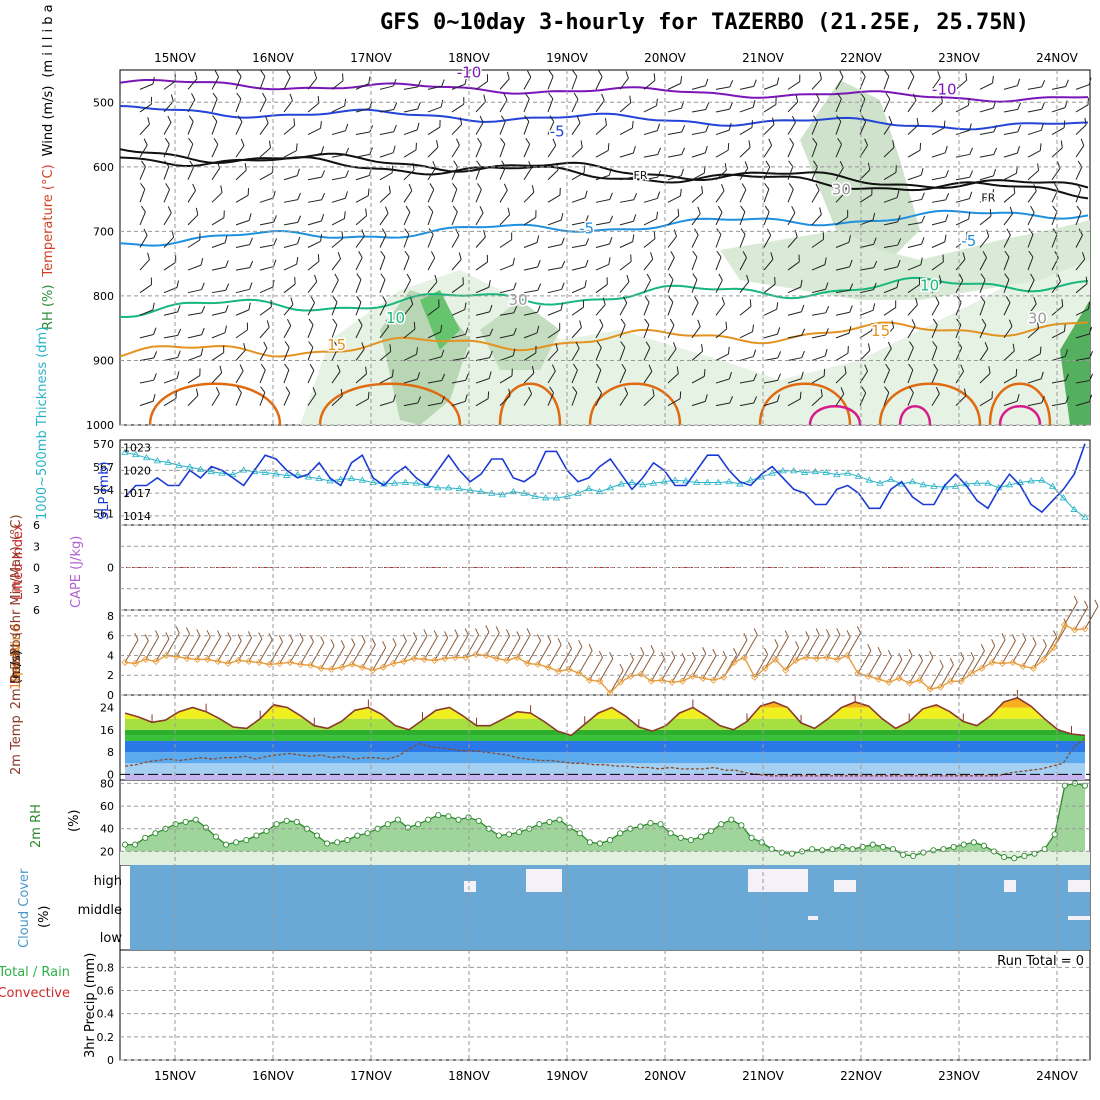 This screenshot has width=1100, height=1100. What do you see at coordinates (1037, 319) in the screenshot?
I see `isotherm-label: 30` at bounding box center [1037, 319].